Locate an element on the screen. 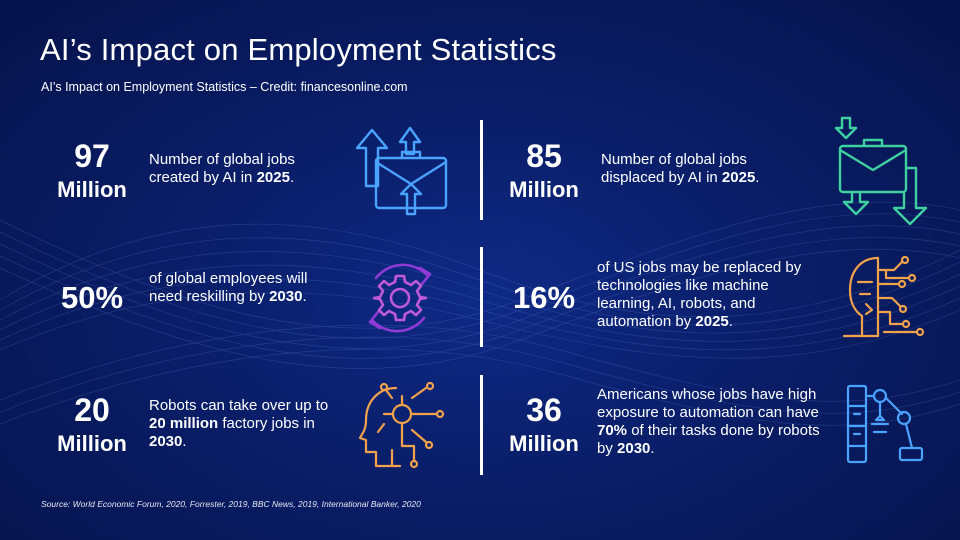  stat-value-automation-exposure: 36 Million is located at coordinates (544, 424).